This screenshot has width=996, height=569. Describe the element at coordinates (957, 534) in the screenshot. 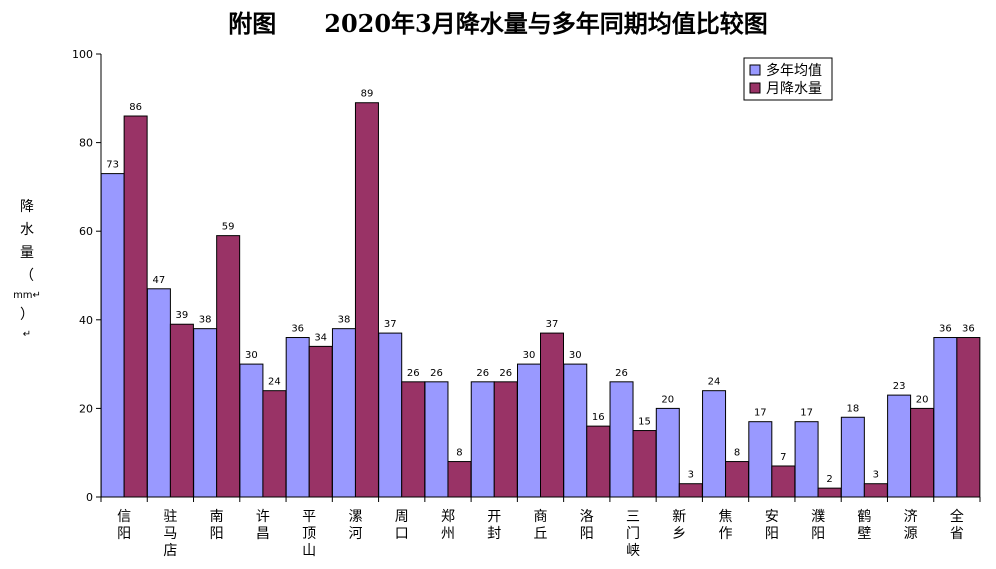

I see `x-tick-label: 省` at that location.